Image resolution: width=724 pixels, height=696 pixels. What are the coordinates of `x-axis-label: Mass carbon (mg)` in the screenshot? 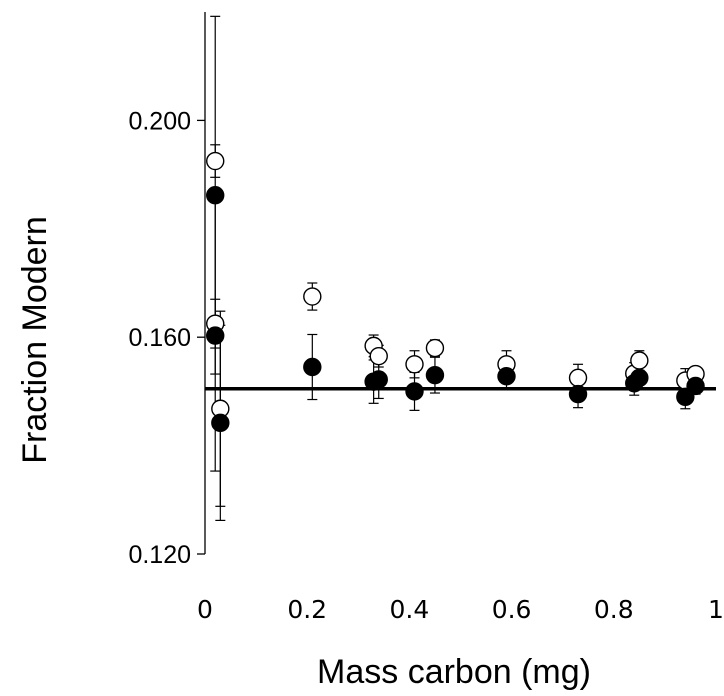 It's located at (454, 672).